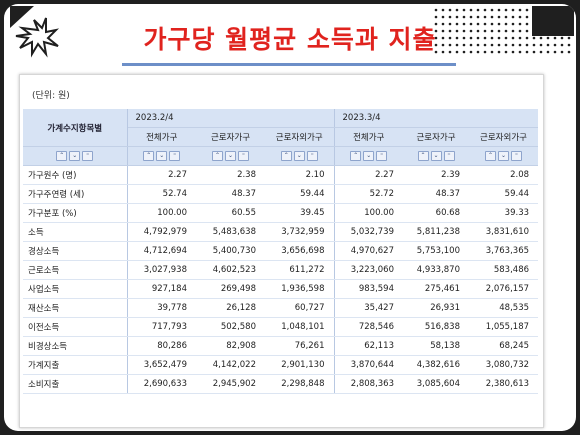 The image size is (580, 435). Describe the element at coordinates (75, 128) in the screenshot. I see `row-header: 가계수지항목별` at that location.